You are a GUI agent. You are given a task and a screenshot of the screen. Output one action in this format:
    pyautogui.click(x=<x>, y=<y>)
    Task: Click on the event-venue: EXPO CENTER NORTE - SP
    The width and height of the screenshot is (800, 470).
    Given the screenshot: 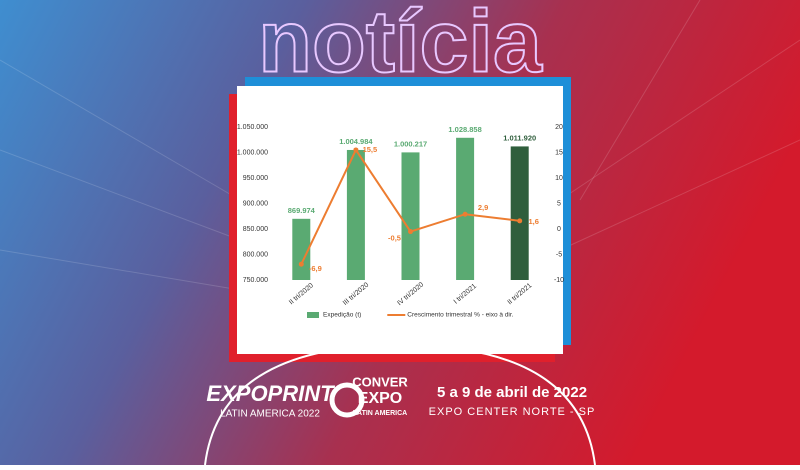 What is the action you would take?
    pyautogui.click(x=512, y=412)
    